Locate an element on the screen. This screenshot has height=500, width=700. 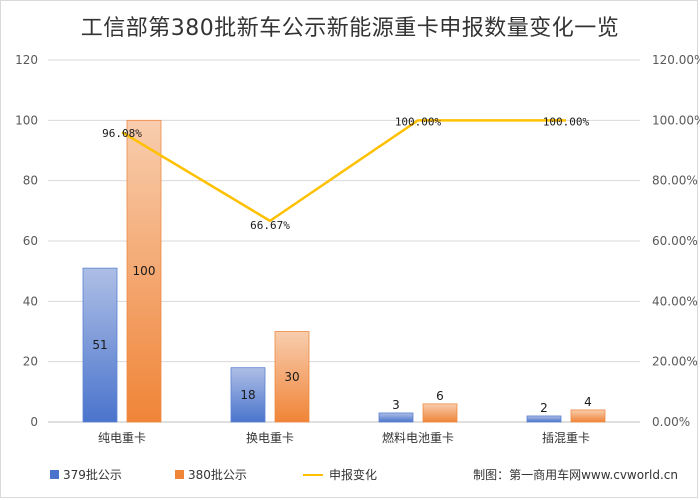
right-axis-tick-label: 40.00% is located at coordinates (675, 301).